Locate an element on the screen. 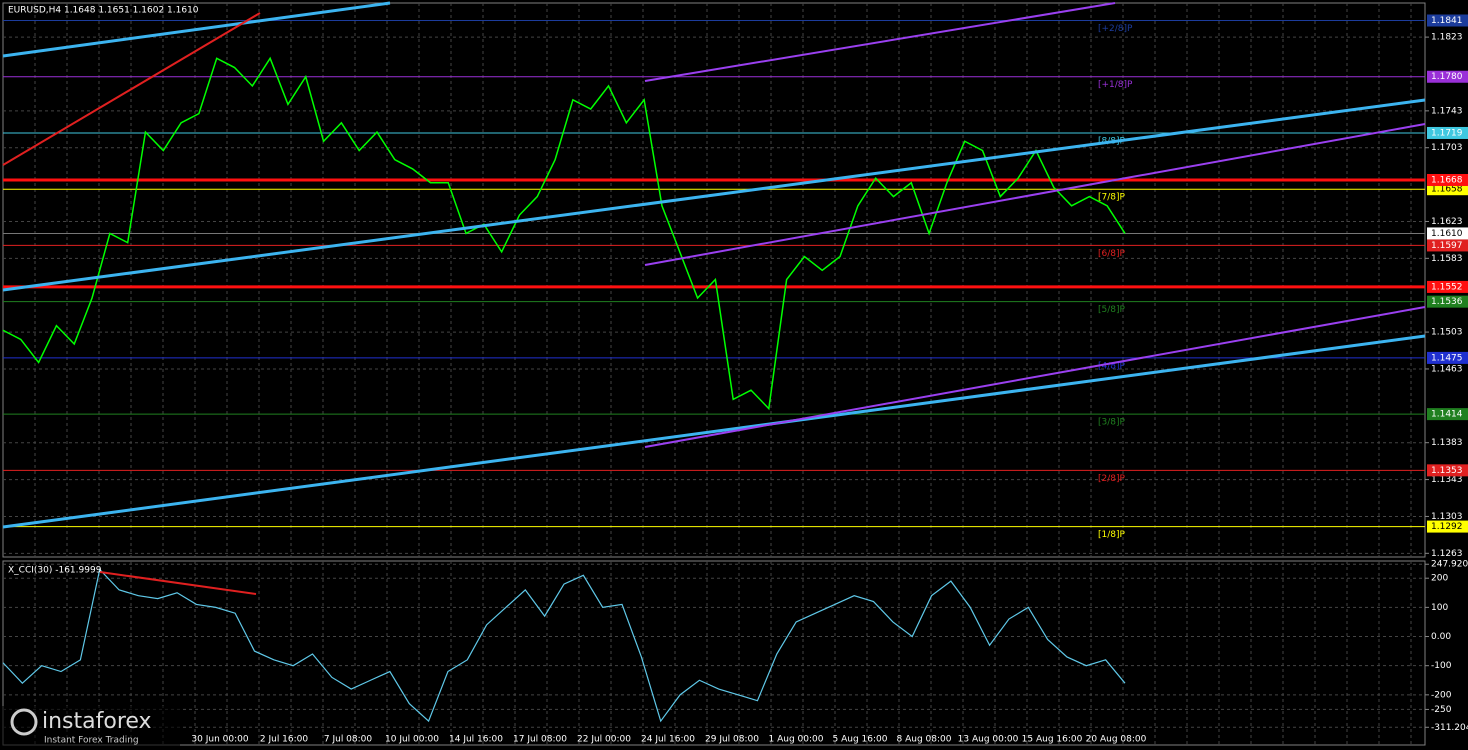 The width and height of the screenshot is (1468, 750). y-tick-label: 1.1303 is located at coordinates (1447, 517).